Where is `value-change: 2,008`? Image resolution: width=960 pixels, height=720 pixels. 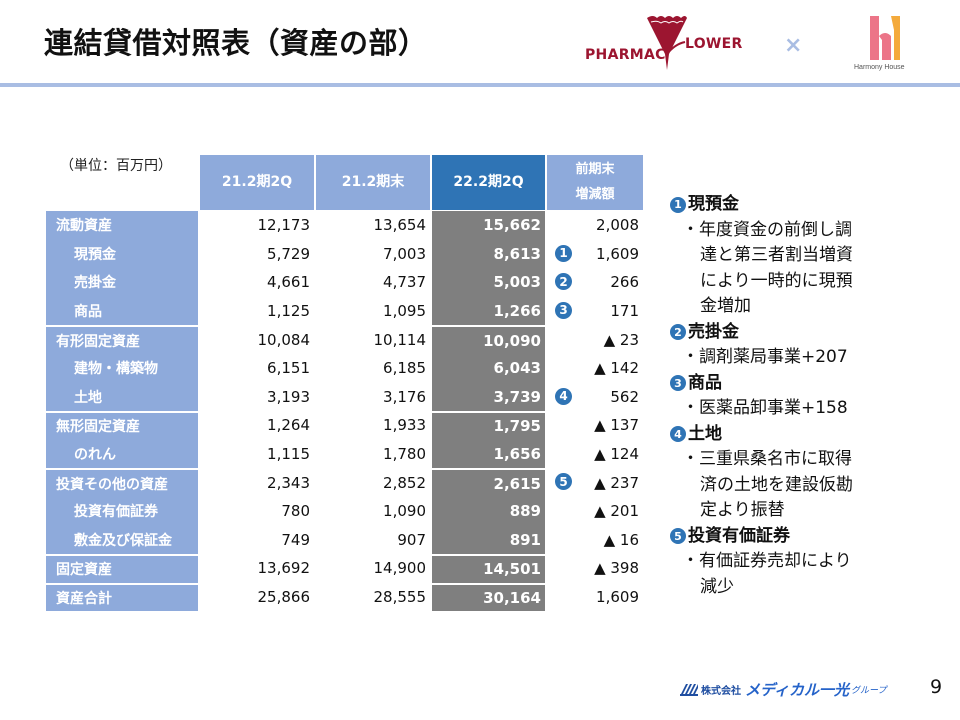 value-change: 2,008 is located at coordinates (617, 225).